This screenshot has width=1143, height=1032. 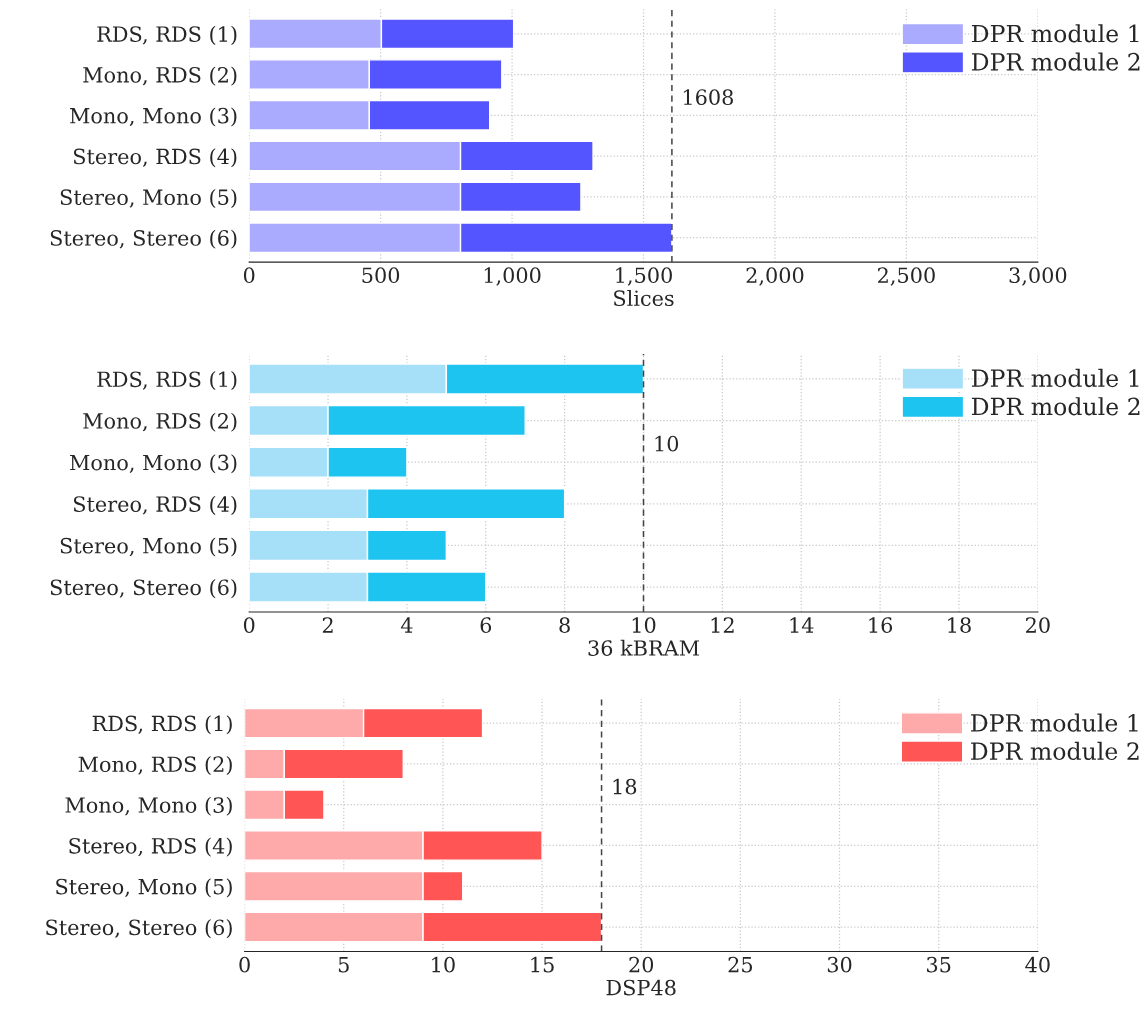 What do you see at coordinates (667, 443) in the screenshot?
I see `ref-line-label: 10` at bounding box center [667, 443].